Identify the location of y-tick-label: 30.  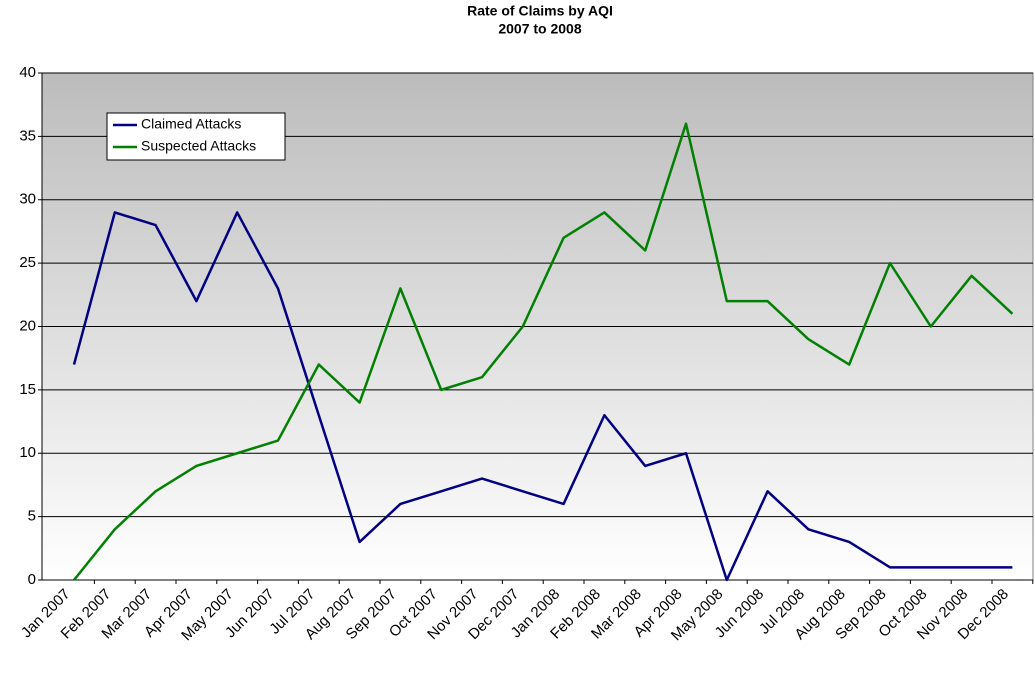
(27, 199).